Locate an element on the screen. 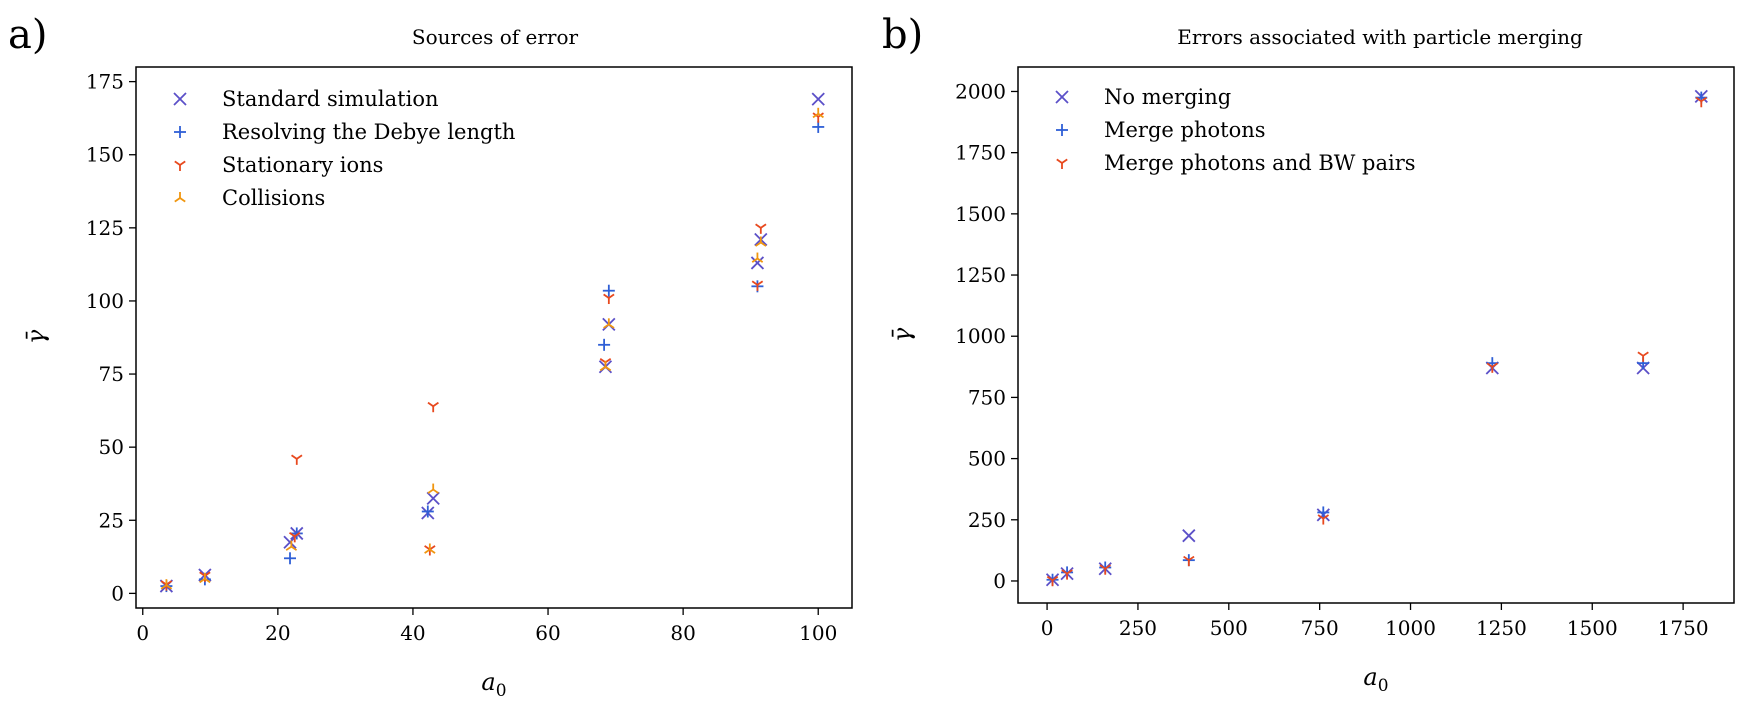 This screenshot has height=720, width=1752. a-xtick-label-0: 0 is located at coordinates (142, 633).